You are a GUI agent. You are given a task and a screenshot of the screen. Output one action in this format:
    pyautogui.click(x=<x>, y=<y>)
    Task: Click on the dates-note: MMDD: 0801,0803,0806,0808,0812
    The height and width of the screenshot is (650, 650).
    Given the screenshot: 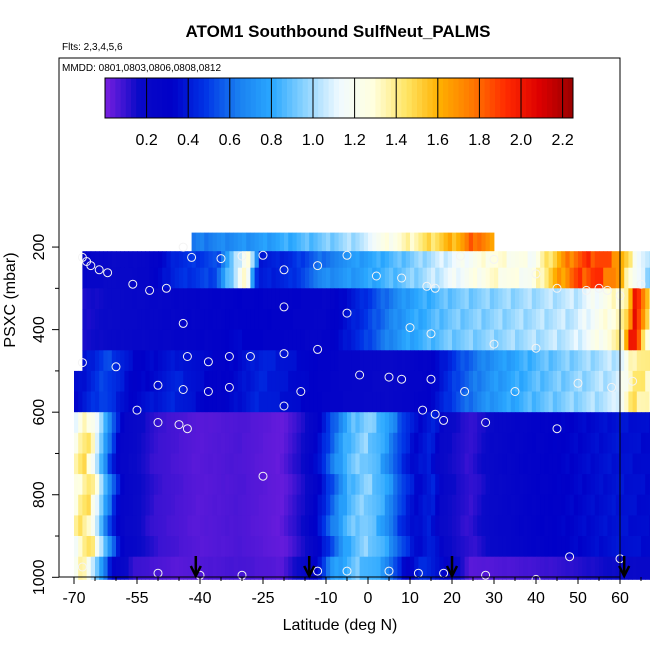 What is the action you would take?
    pyautogui.click(x=141, y=68)
    